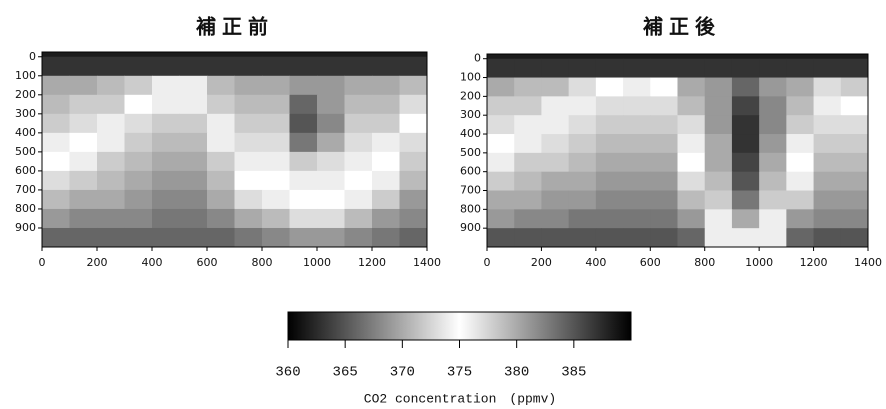  Describe the element at coordinates (470, 95) in the screenshot. I see `y-tick-label: 200` at that location.